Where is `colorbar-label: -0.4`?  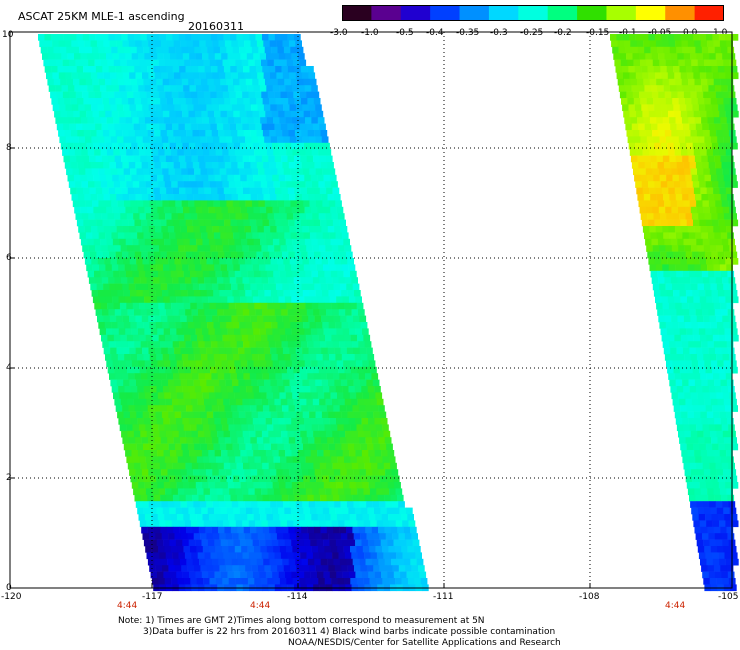
colorbar-label: -0.4 is located at coordinates (435, 33).